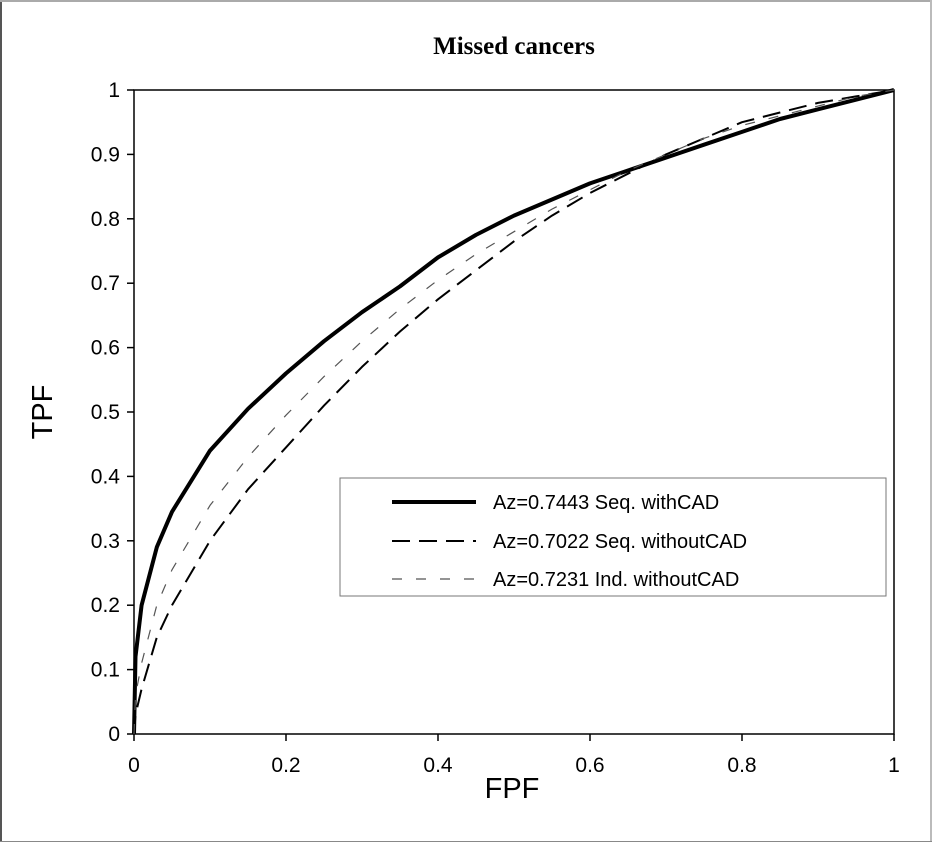  What do you see at coordinates (105, 605) in the screenshot?
I see `y-tick-label: 0.2` at bounding box center [105, 605].